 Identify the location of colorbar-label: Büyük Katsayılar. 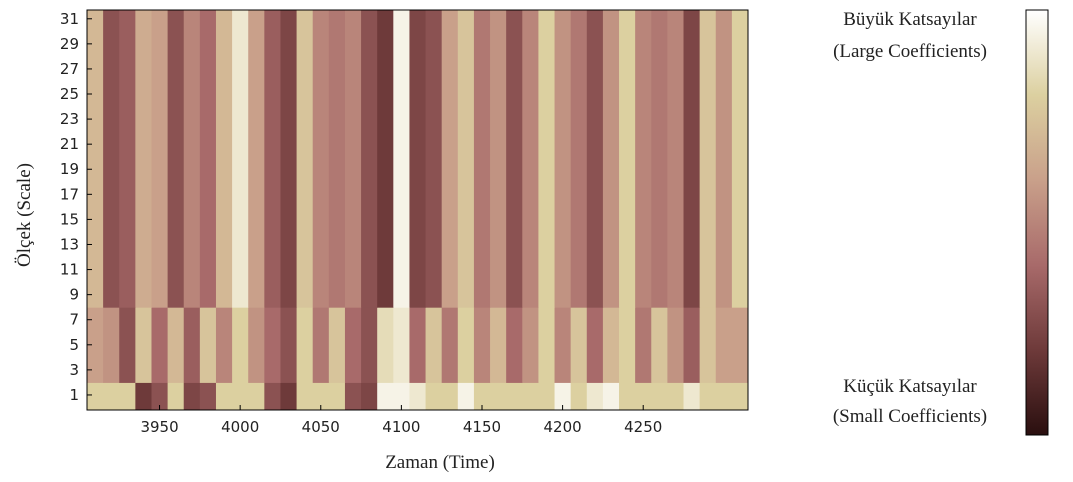
(910, 19).